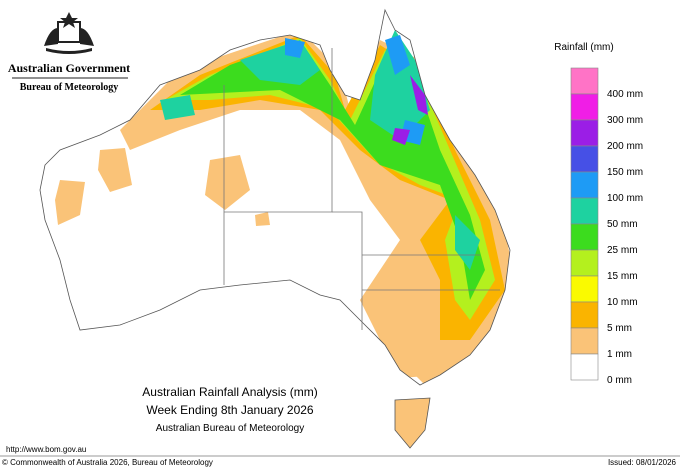 Image resolution: width=680 pixels, height=472 pixels. What do you see at coordinates (69, 68) in the screenshot?
I see `government-name: Australian Government` at bounding box center [69, 68].